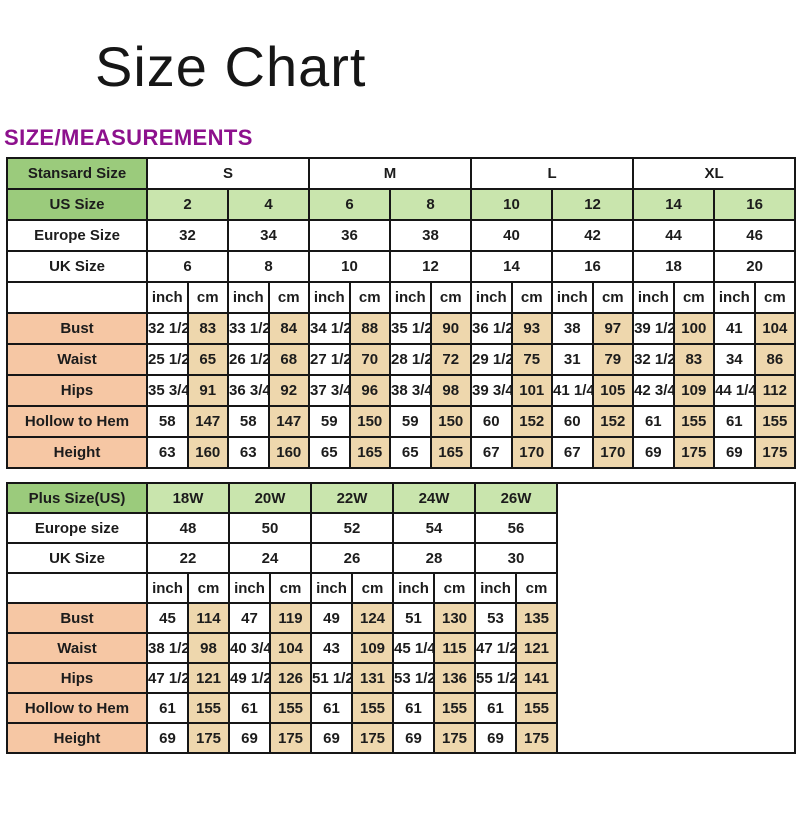  Describe the element at coordinates (734, 390) in the screenshot. I see `measurement-cell: 44 1/4` at that location.